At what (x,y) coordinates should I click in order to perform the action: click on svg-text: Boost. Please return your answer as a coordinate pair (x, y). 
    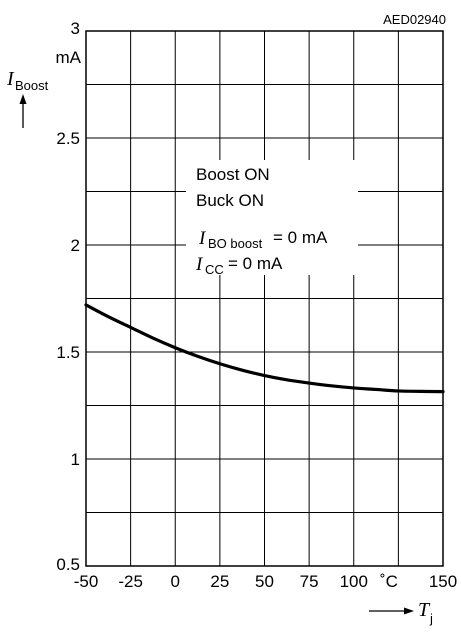
    Looking at the image, I should click on (32, 85).